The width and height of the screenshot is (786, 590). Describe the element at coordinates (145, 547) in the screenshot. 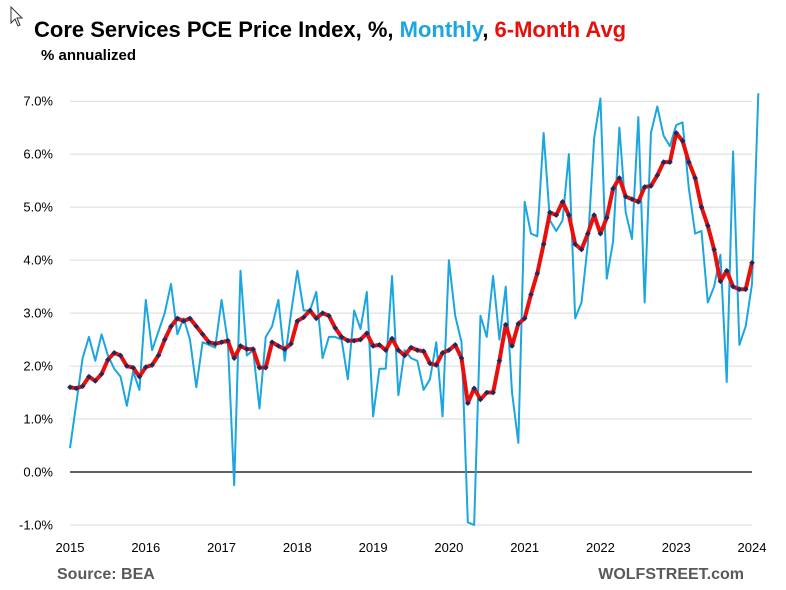

I see `x-tick-label: 2016` at that location.